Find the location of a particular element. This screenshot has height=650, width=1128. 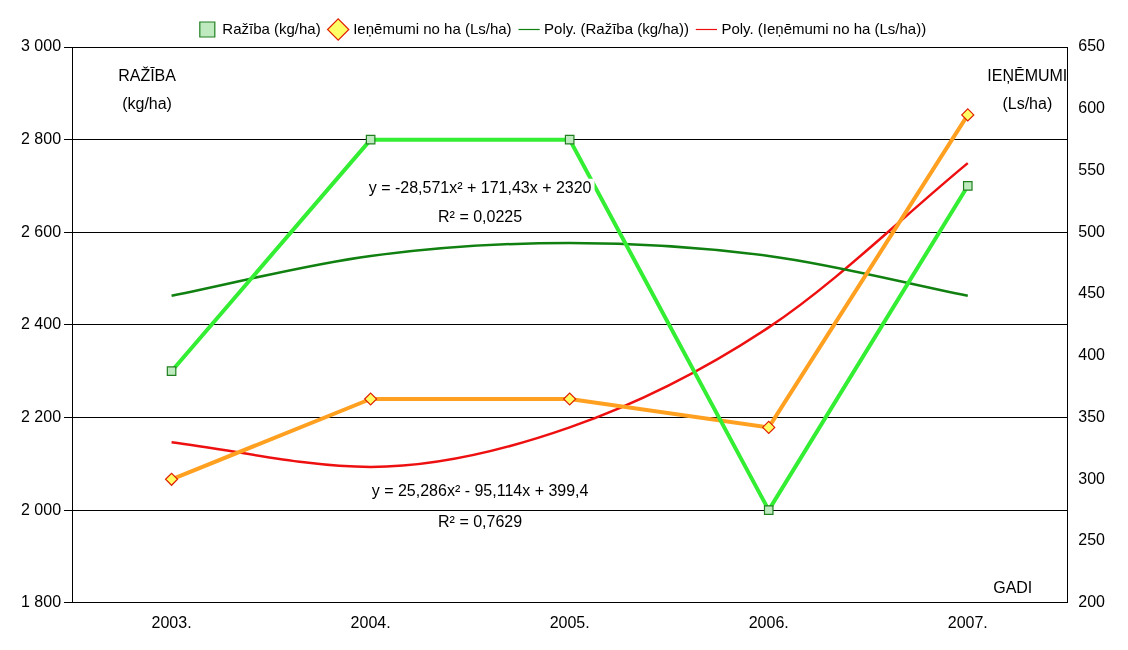

y2-tick-label: 300 is located at coordinates (1092, 478).